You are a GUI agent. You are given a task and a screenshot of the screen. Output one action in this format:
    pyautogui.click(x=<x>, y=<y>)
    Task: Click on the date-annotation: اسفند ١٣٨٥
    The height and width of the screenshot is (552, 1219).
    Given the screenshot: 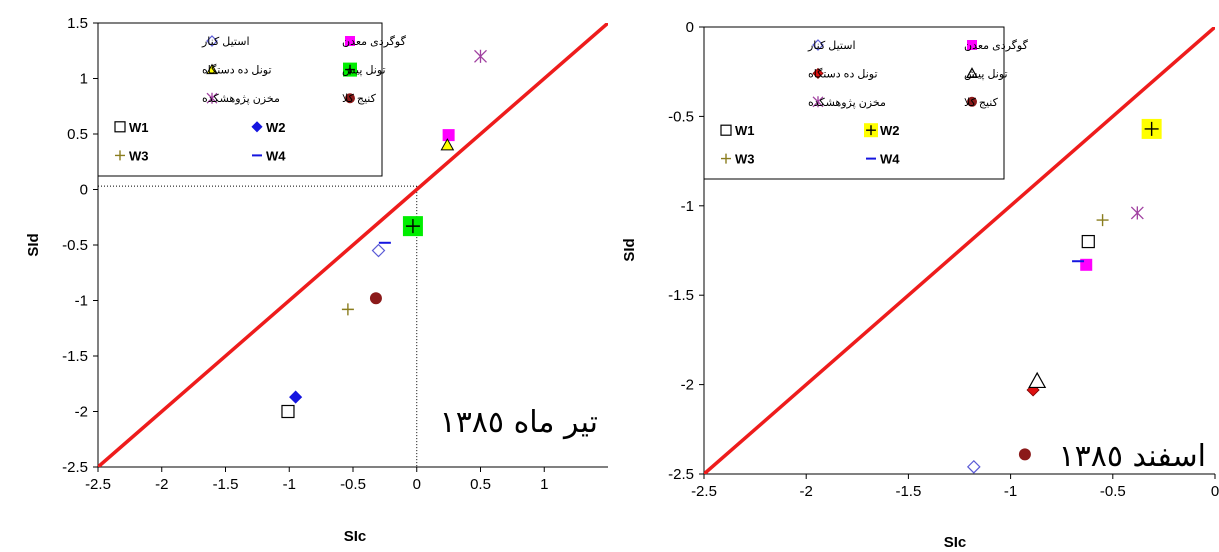 What is the action you would take?
    pyautogui.click(x=1132, y=456)
    